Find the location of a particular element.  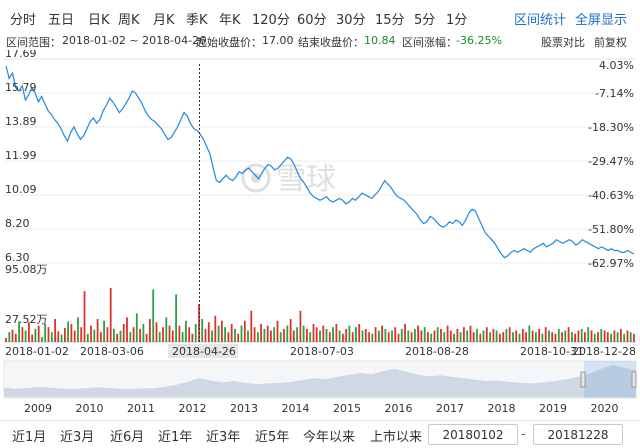

timeline-right-handle is located at coordinates (634, 379).